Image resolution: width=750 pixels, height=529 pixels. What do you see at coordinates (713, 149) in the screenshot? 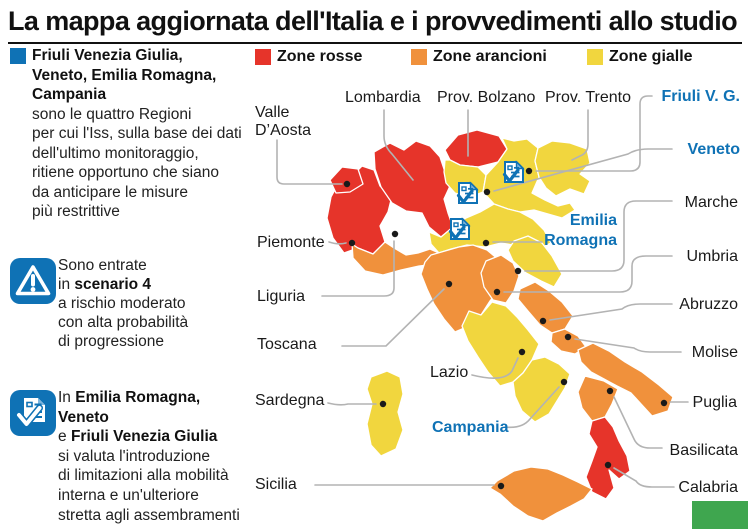
I see `map-label-veneto: Veneto` at bounding box center [713, 149].